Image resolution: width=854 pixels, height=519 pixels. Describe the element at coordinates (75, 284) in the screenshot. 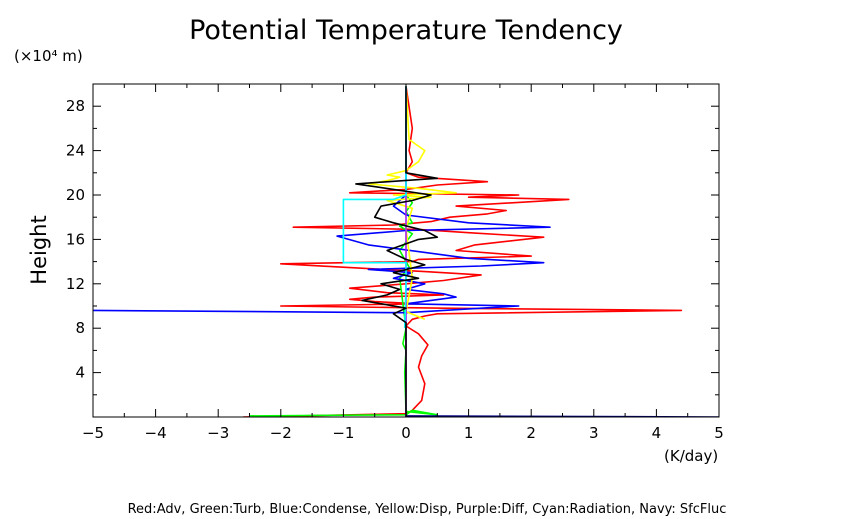

I see `y-tick-label: 12` at that location.